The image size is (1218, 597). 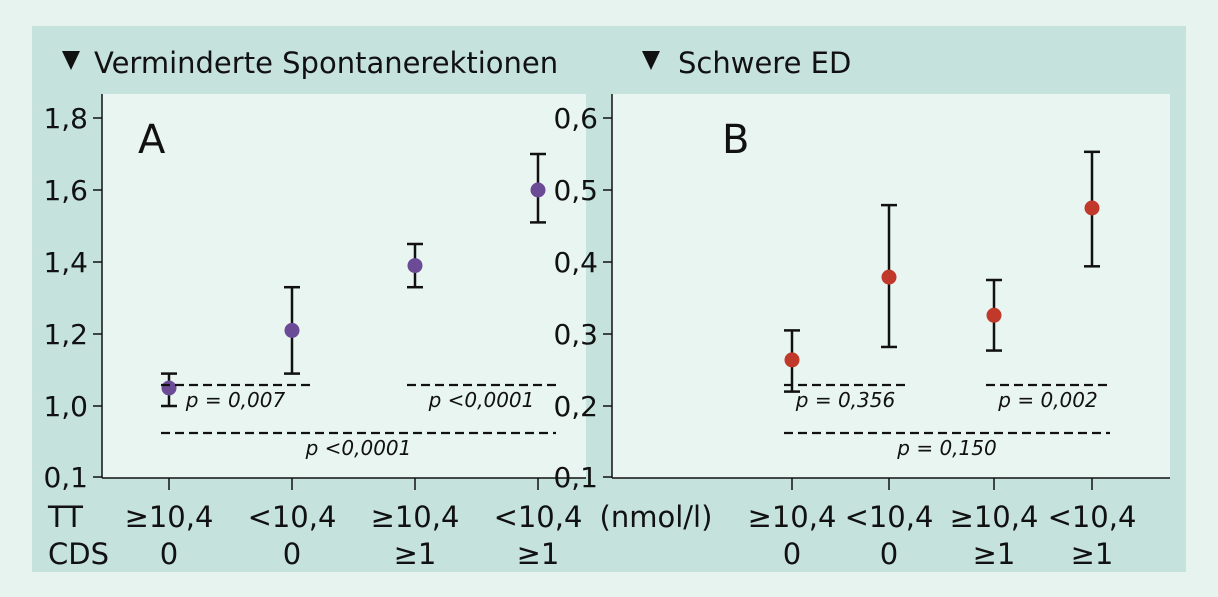 I want to click on header-band, so click(x=609, y=60).